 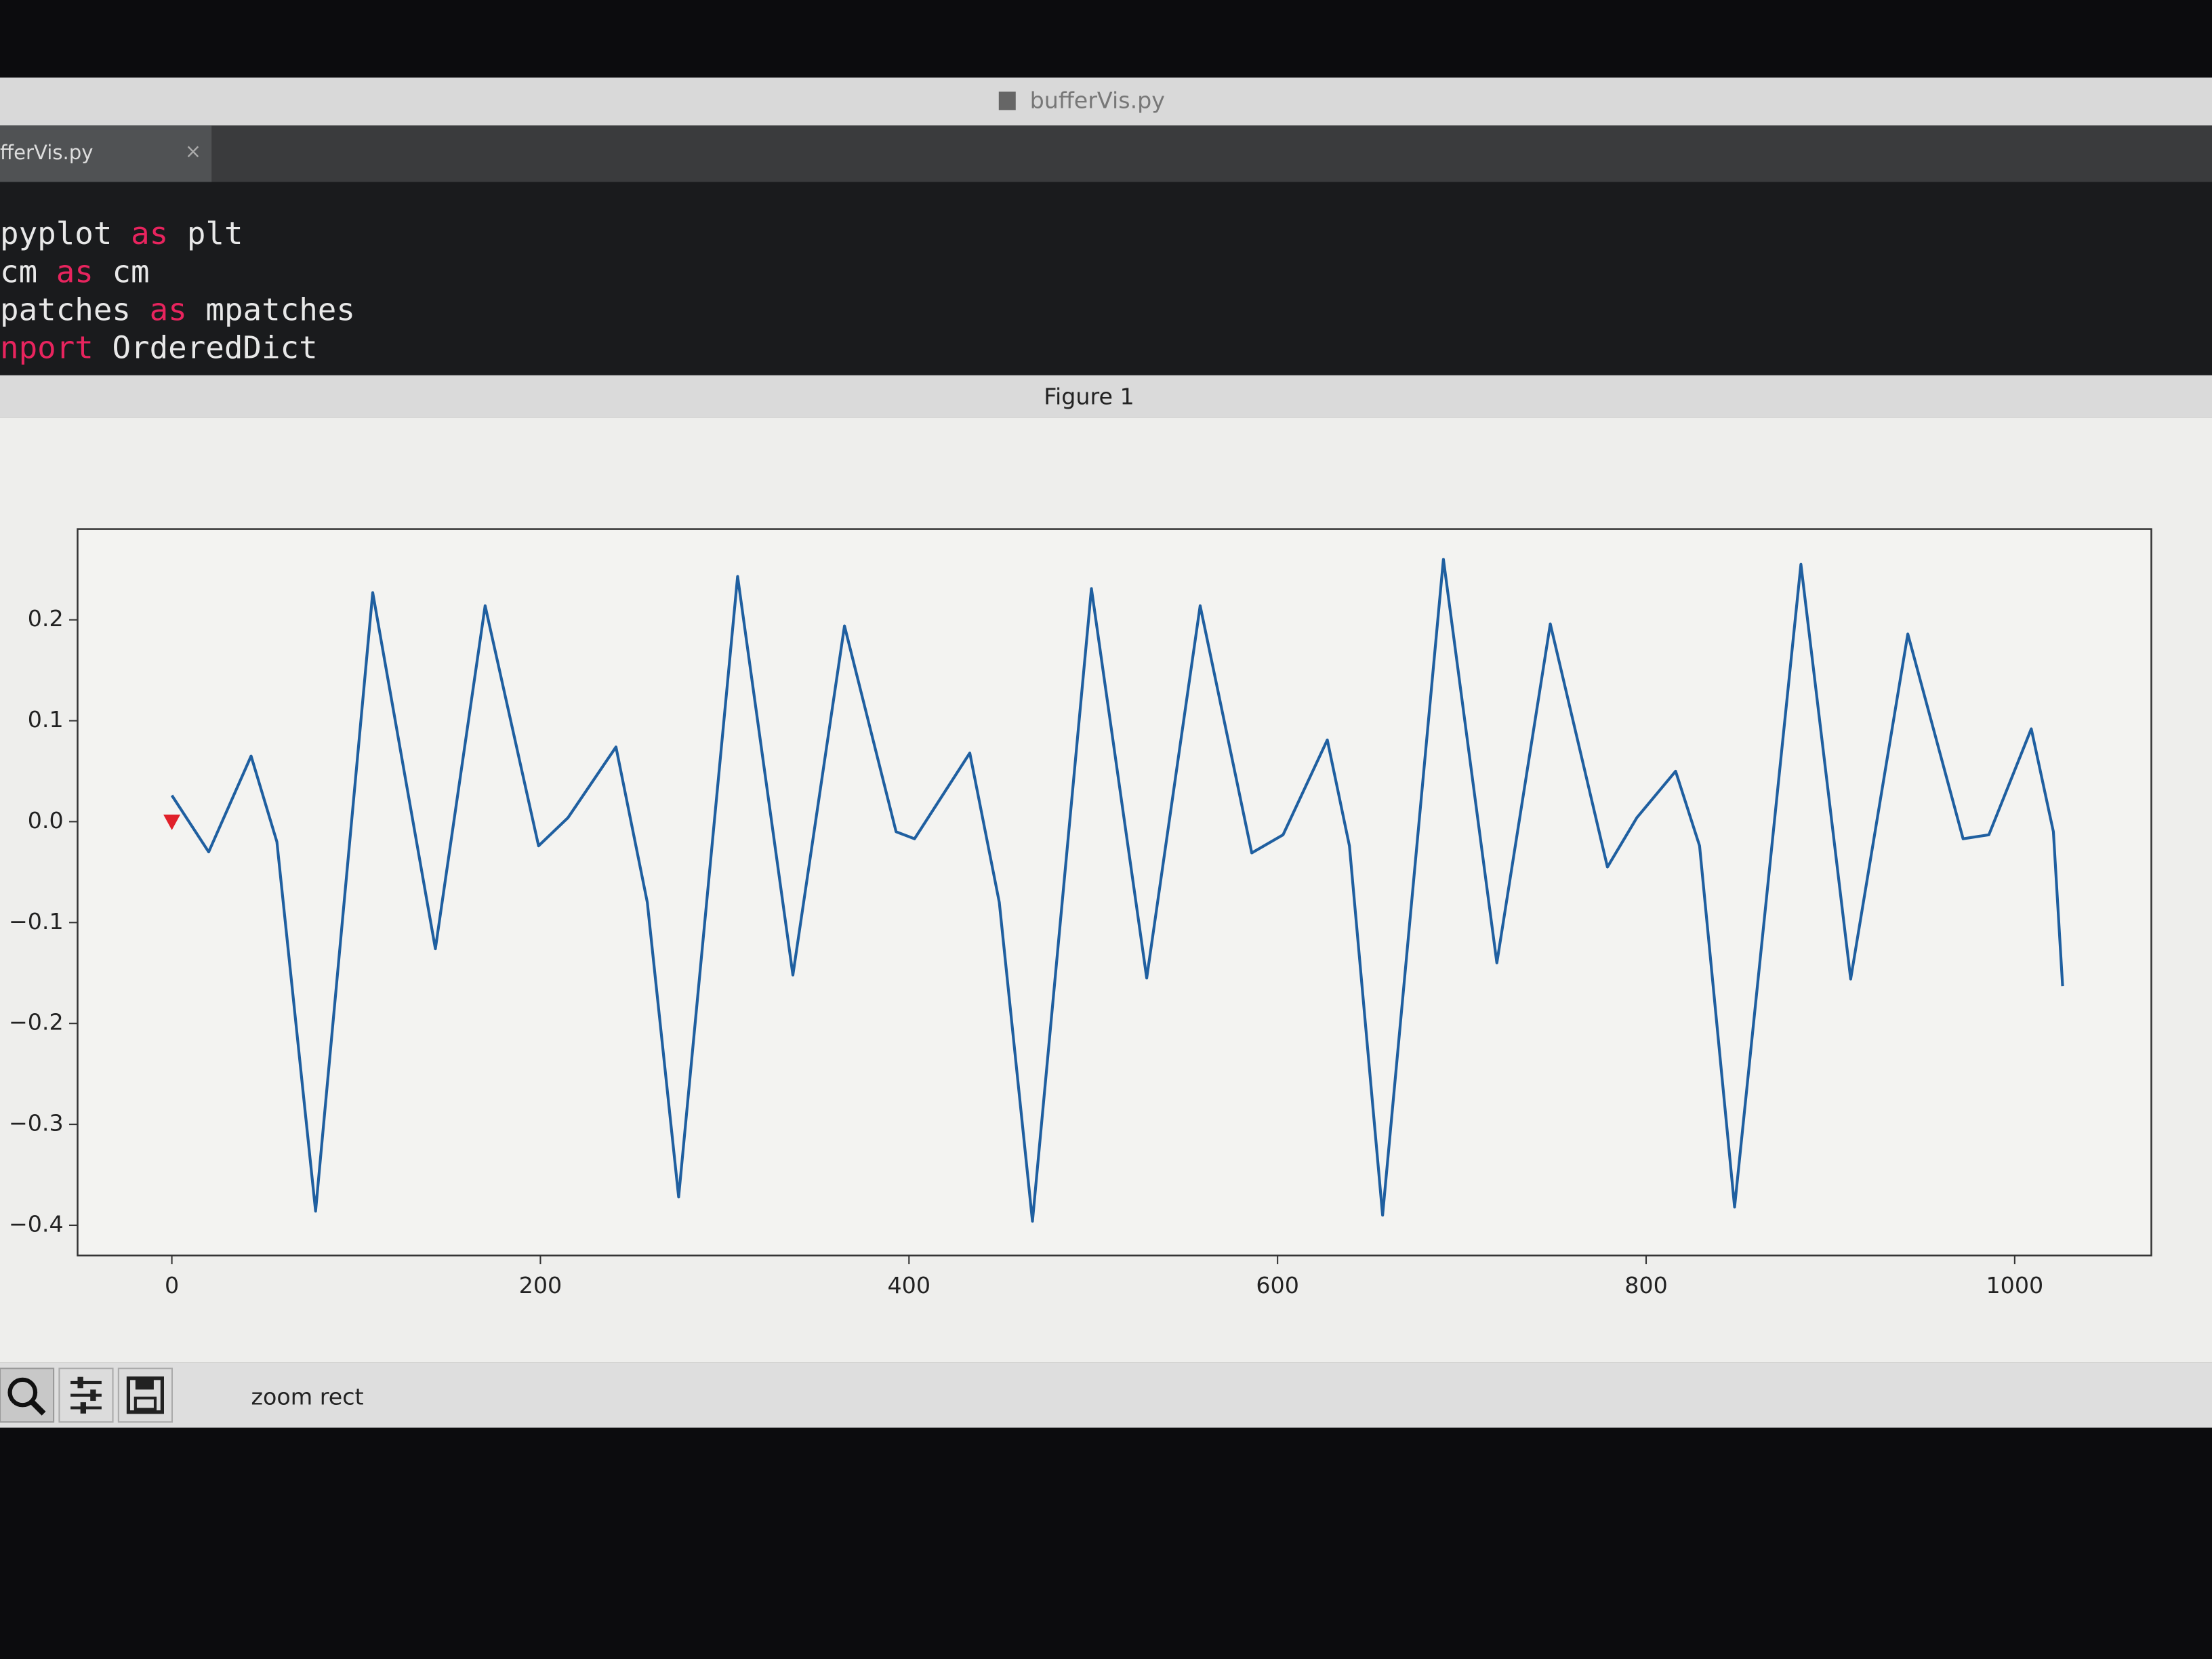 What do you see at coordinates (1089, 397) in the screenshot?
I see `figure-title: Figure 1` at bounding box center [1089, 397].